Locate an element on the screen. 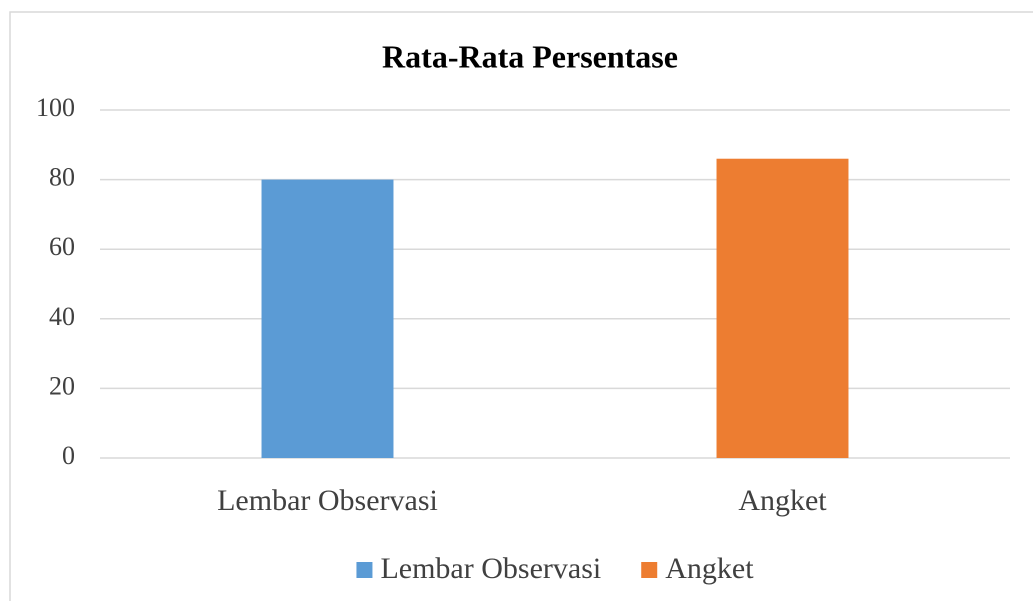  y-tick-label: 60 is located at coordinates (62, 246).